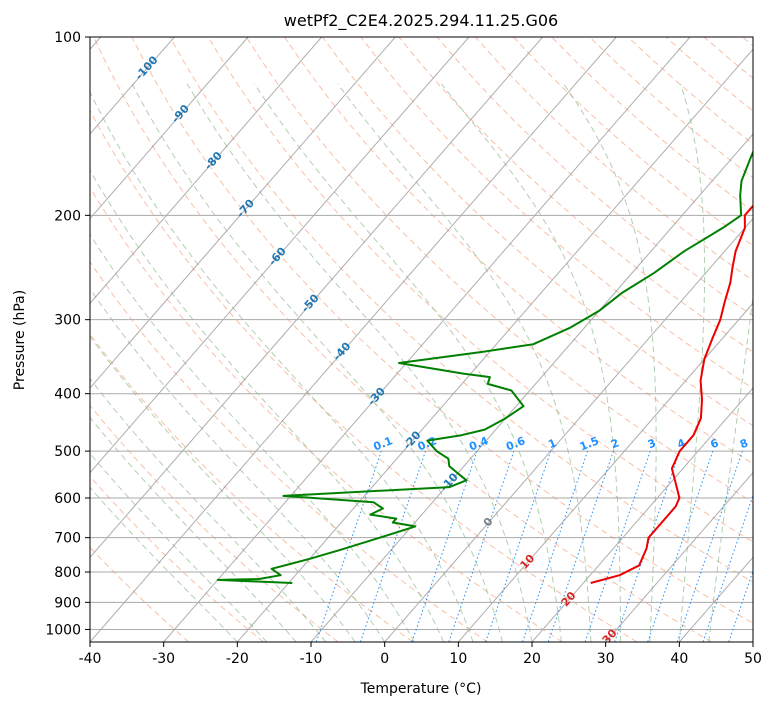  What do you see at coordinates (67, 321) in the screenshot?
I see `y-tick-label: 300` at bounding box center [67, 321].